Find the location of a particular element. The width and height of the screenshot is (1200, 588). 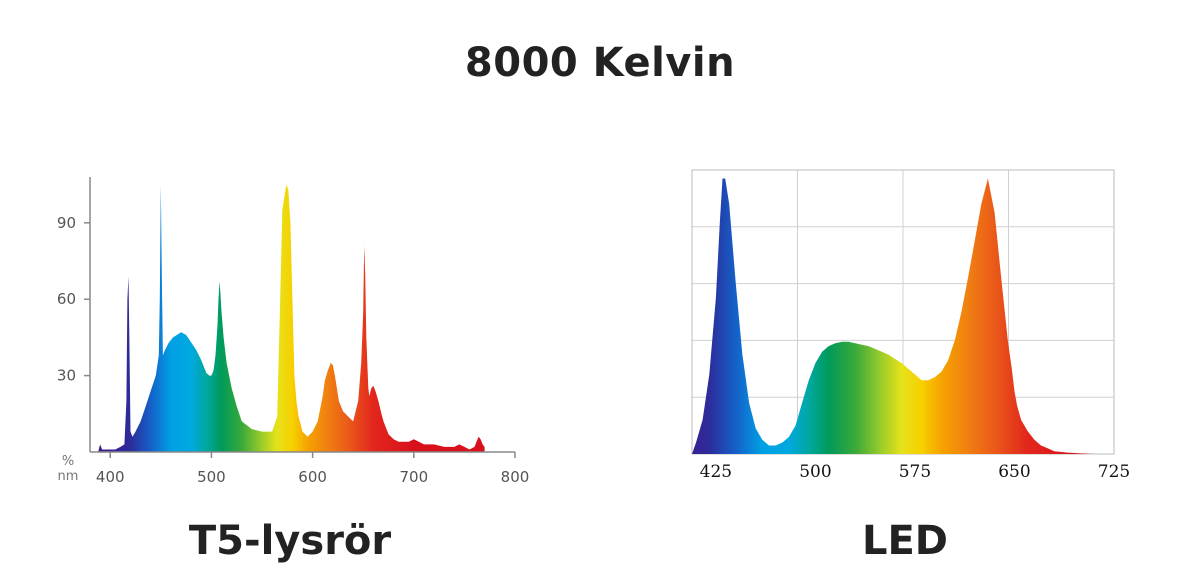

y-tick-label: 30 is located at coordinates (66, 376).